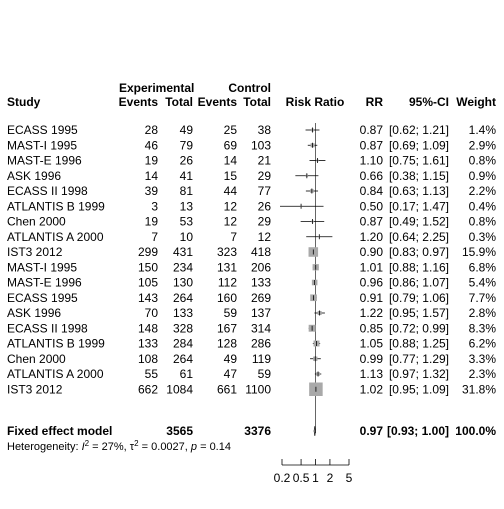  Describe the element at coordinates (152, 176) in the screenshot. I see `study-e-events: 14` at that location.